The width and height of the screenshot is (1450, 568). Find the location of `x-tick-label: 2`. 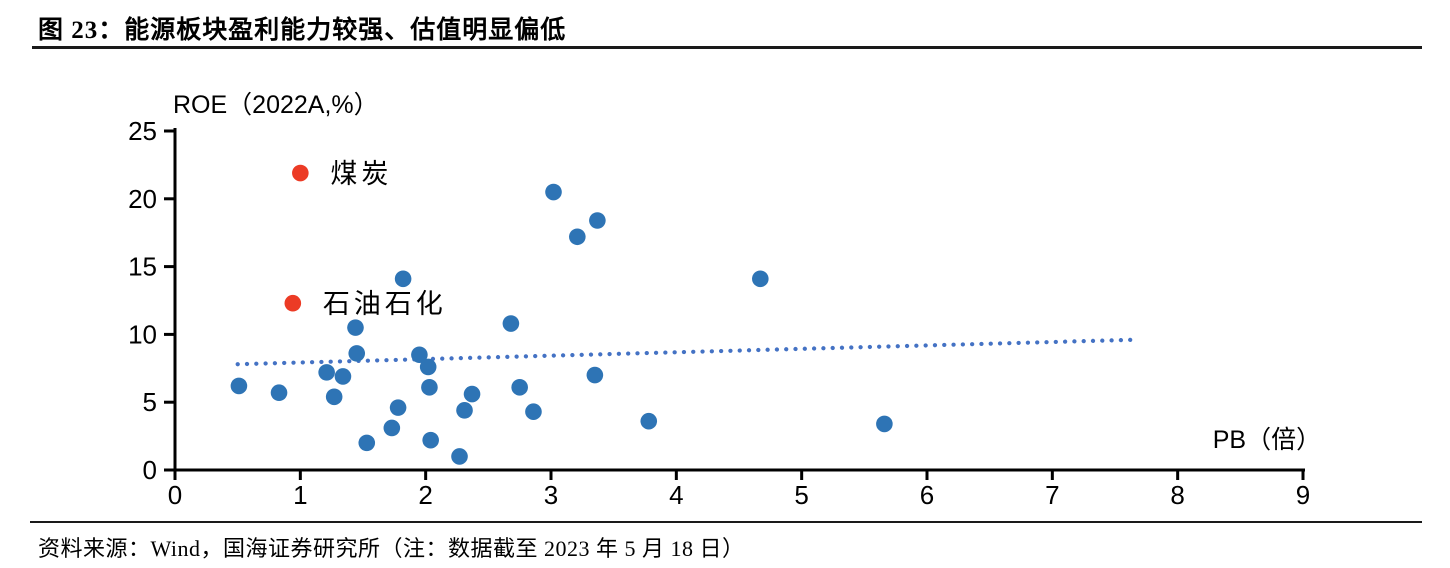

x-tick-label: 2 is located at coordinates (425, 495).